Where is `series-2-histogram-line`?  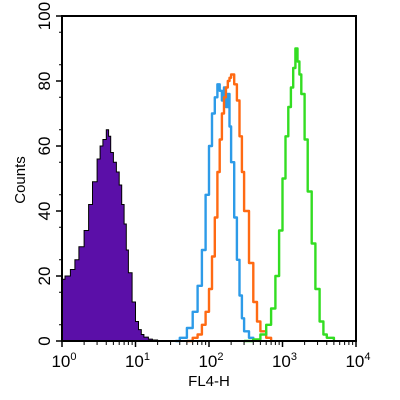 series-2-histogram-line is located at coordinates (215, 213).